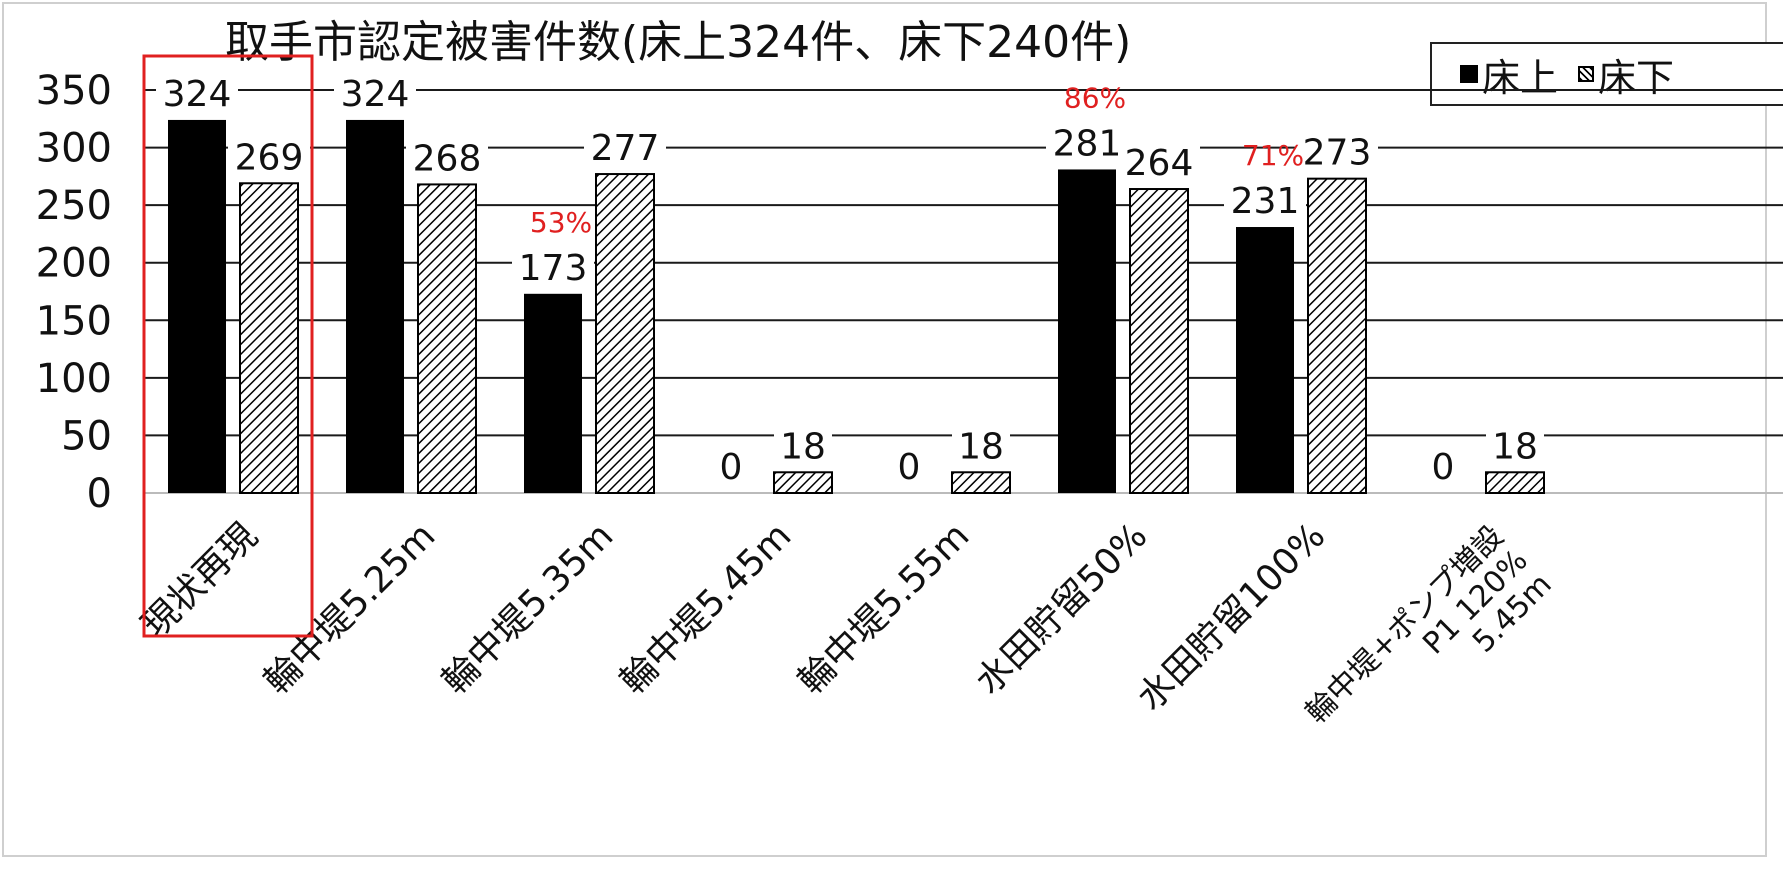 The image size is (1783, 873). I want to click on category-label-line: 現状再現, so click(200, 580).